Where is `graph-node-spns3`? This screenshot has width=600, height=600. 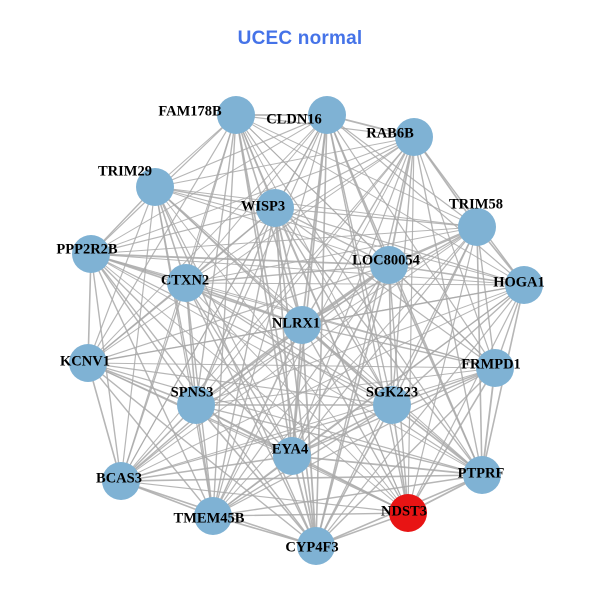
graph-node-spns3 is located at coordinates (196, 405).